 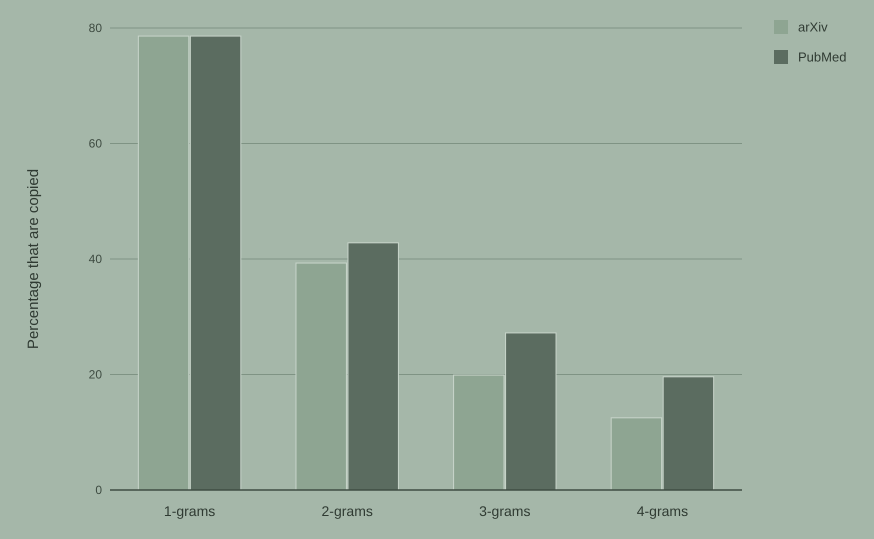 I want to click on x-tick-label: 3-grams, so click(x=504, y=511).